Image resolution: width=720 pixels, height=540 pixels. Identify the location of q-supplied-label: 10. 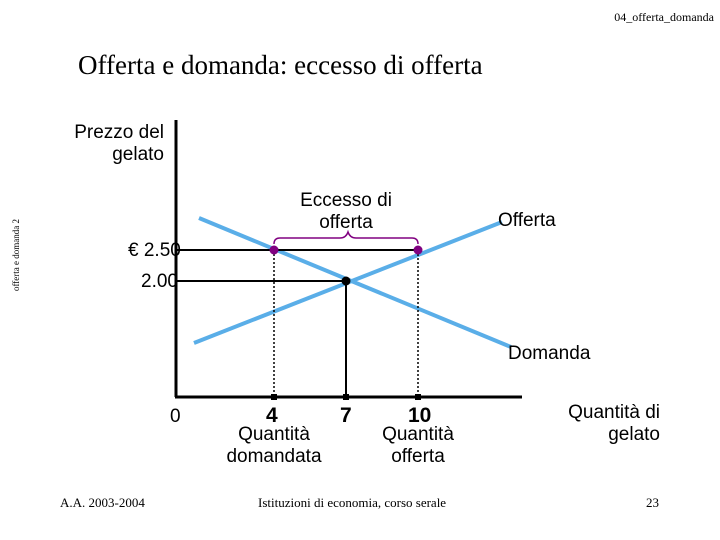
(420, 415).